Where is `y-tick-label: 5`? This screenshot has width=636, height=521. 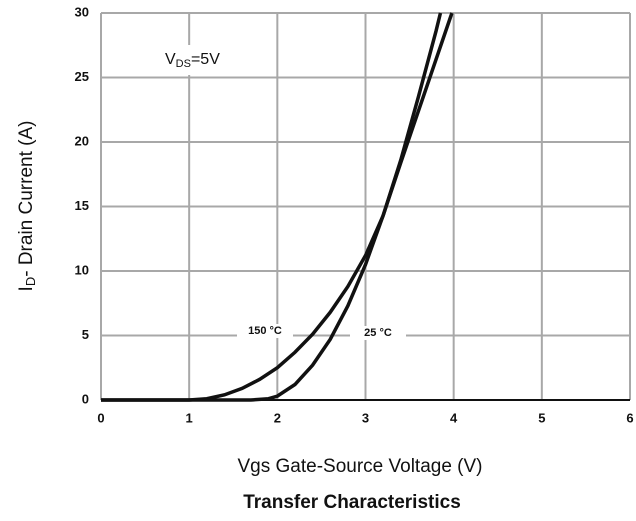 y-tick-label: 5 is located at coordinates (85, 334).